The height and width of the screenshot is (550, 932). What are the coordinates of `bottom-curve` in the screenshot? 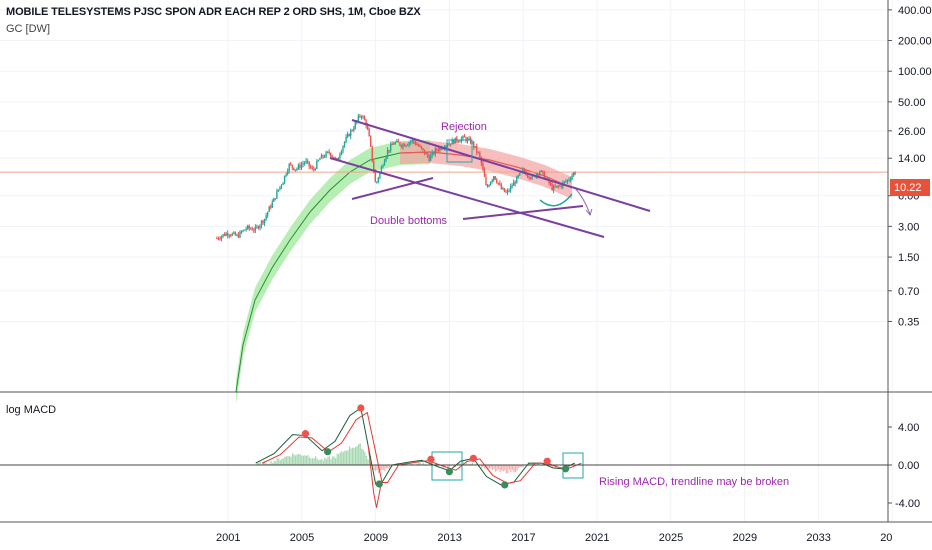 It's located at (556, 200).